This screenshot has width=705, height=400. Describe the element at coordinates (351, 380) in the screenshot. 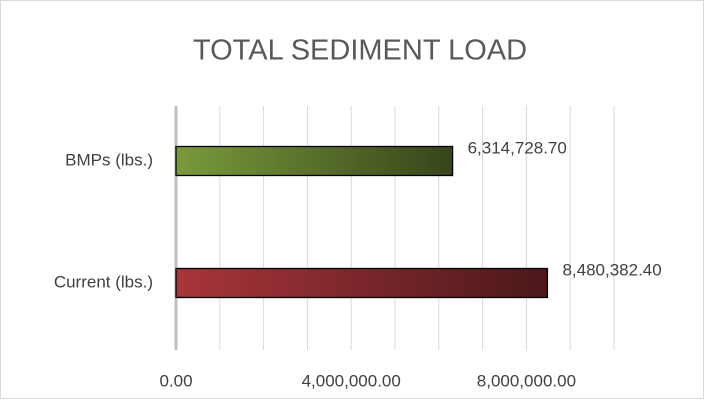

I see `x-tick-label: 4,000,000.00` at that location.